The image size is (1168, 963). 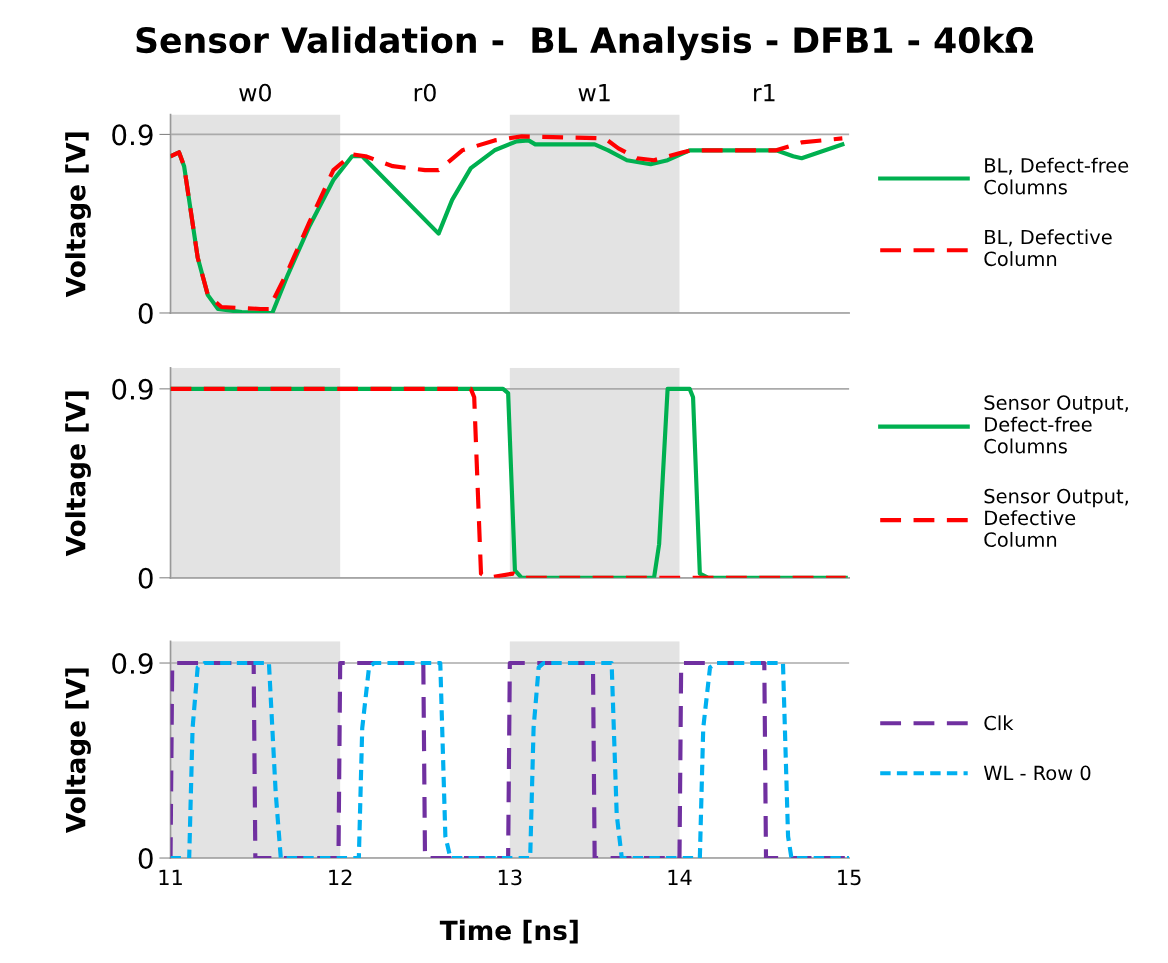 I want to click on legend-label: BL, Defect-free Columns, so click(x=1056, y=176).